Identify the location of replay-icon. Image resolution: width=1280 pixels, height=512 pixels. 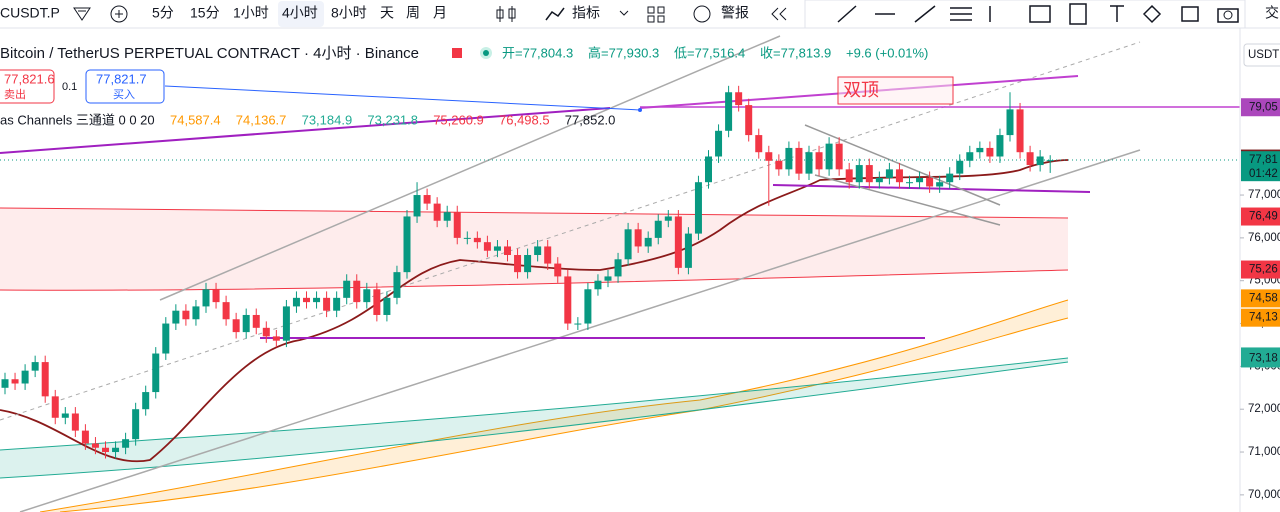
(779, 14).